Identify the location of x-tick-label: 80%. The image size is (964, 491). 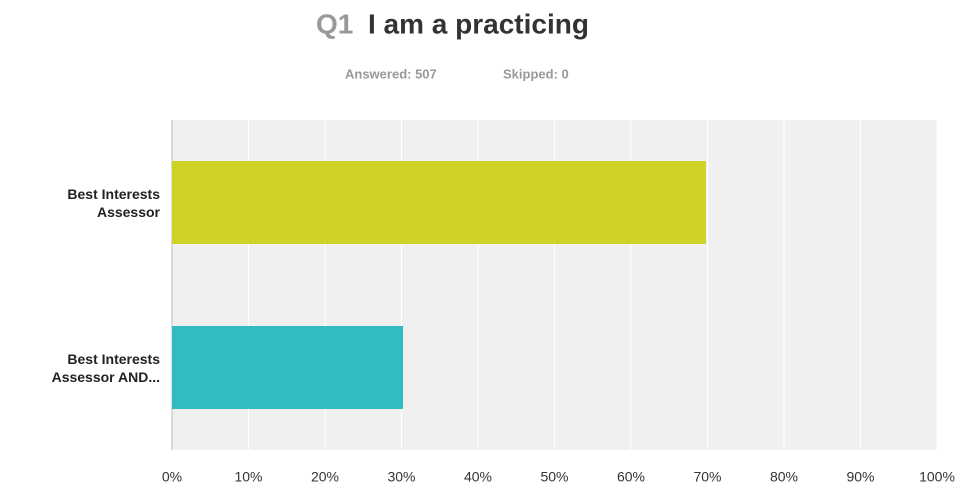
(784, 477).